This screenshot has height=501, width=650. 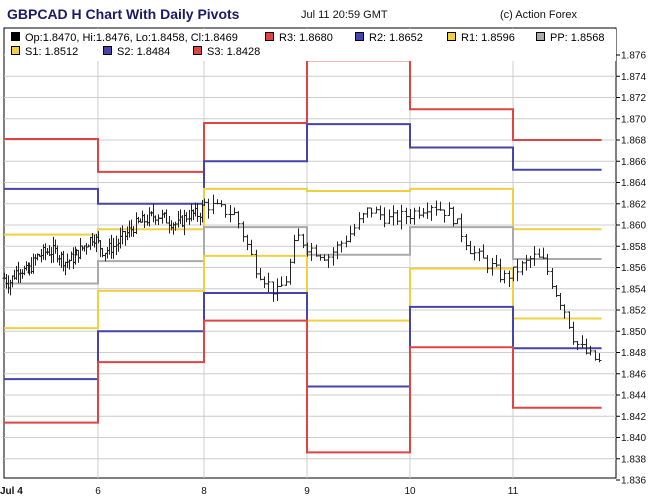 I want to click on legend-item-pp: PP: 1.8568, so click(x=570, y=38).